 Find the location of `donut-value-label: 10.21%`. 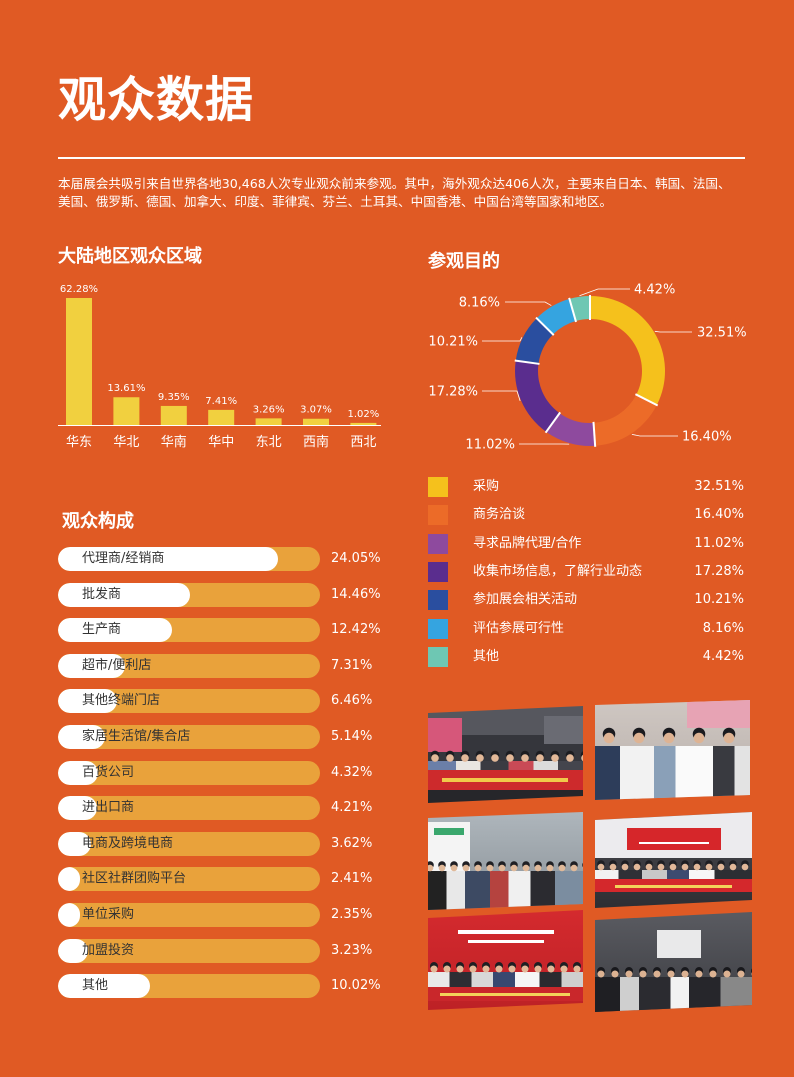

donut-value-label: 10.21% is located at coordinates (453, 342).